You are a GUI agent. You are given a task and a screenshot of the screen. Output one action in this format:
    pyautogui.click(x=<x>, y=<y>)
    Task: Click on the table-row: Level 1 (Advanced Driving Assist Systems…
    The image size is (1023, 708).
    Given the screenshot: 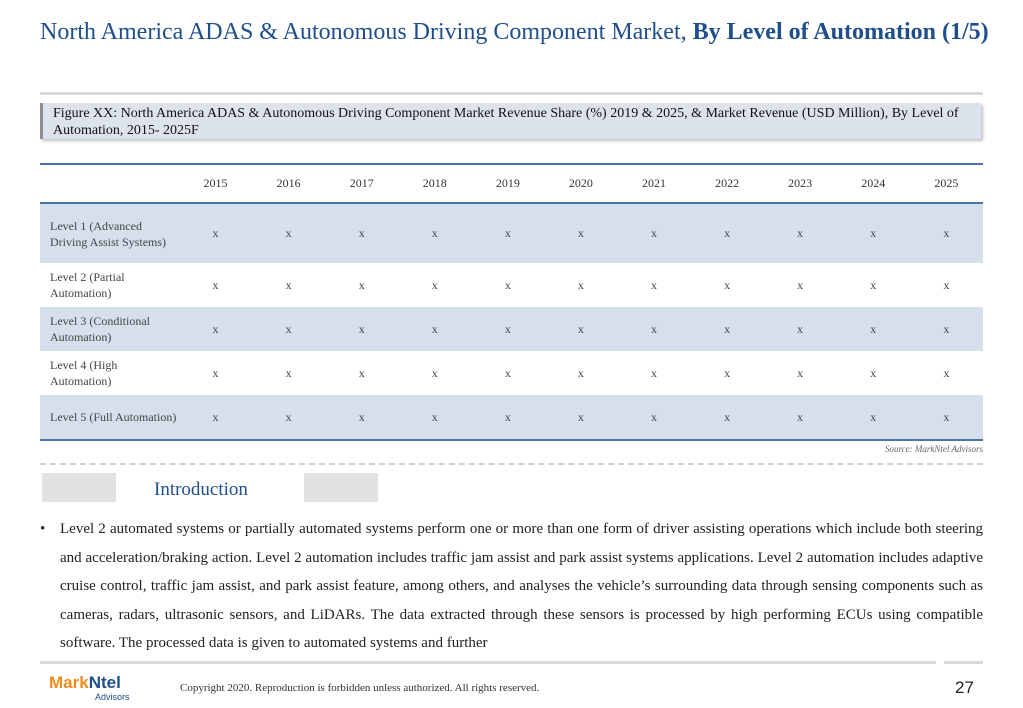 What is the action you would take?
    pyautogui.click(x=511, y=233)
    